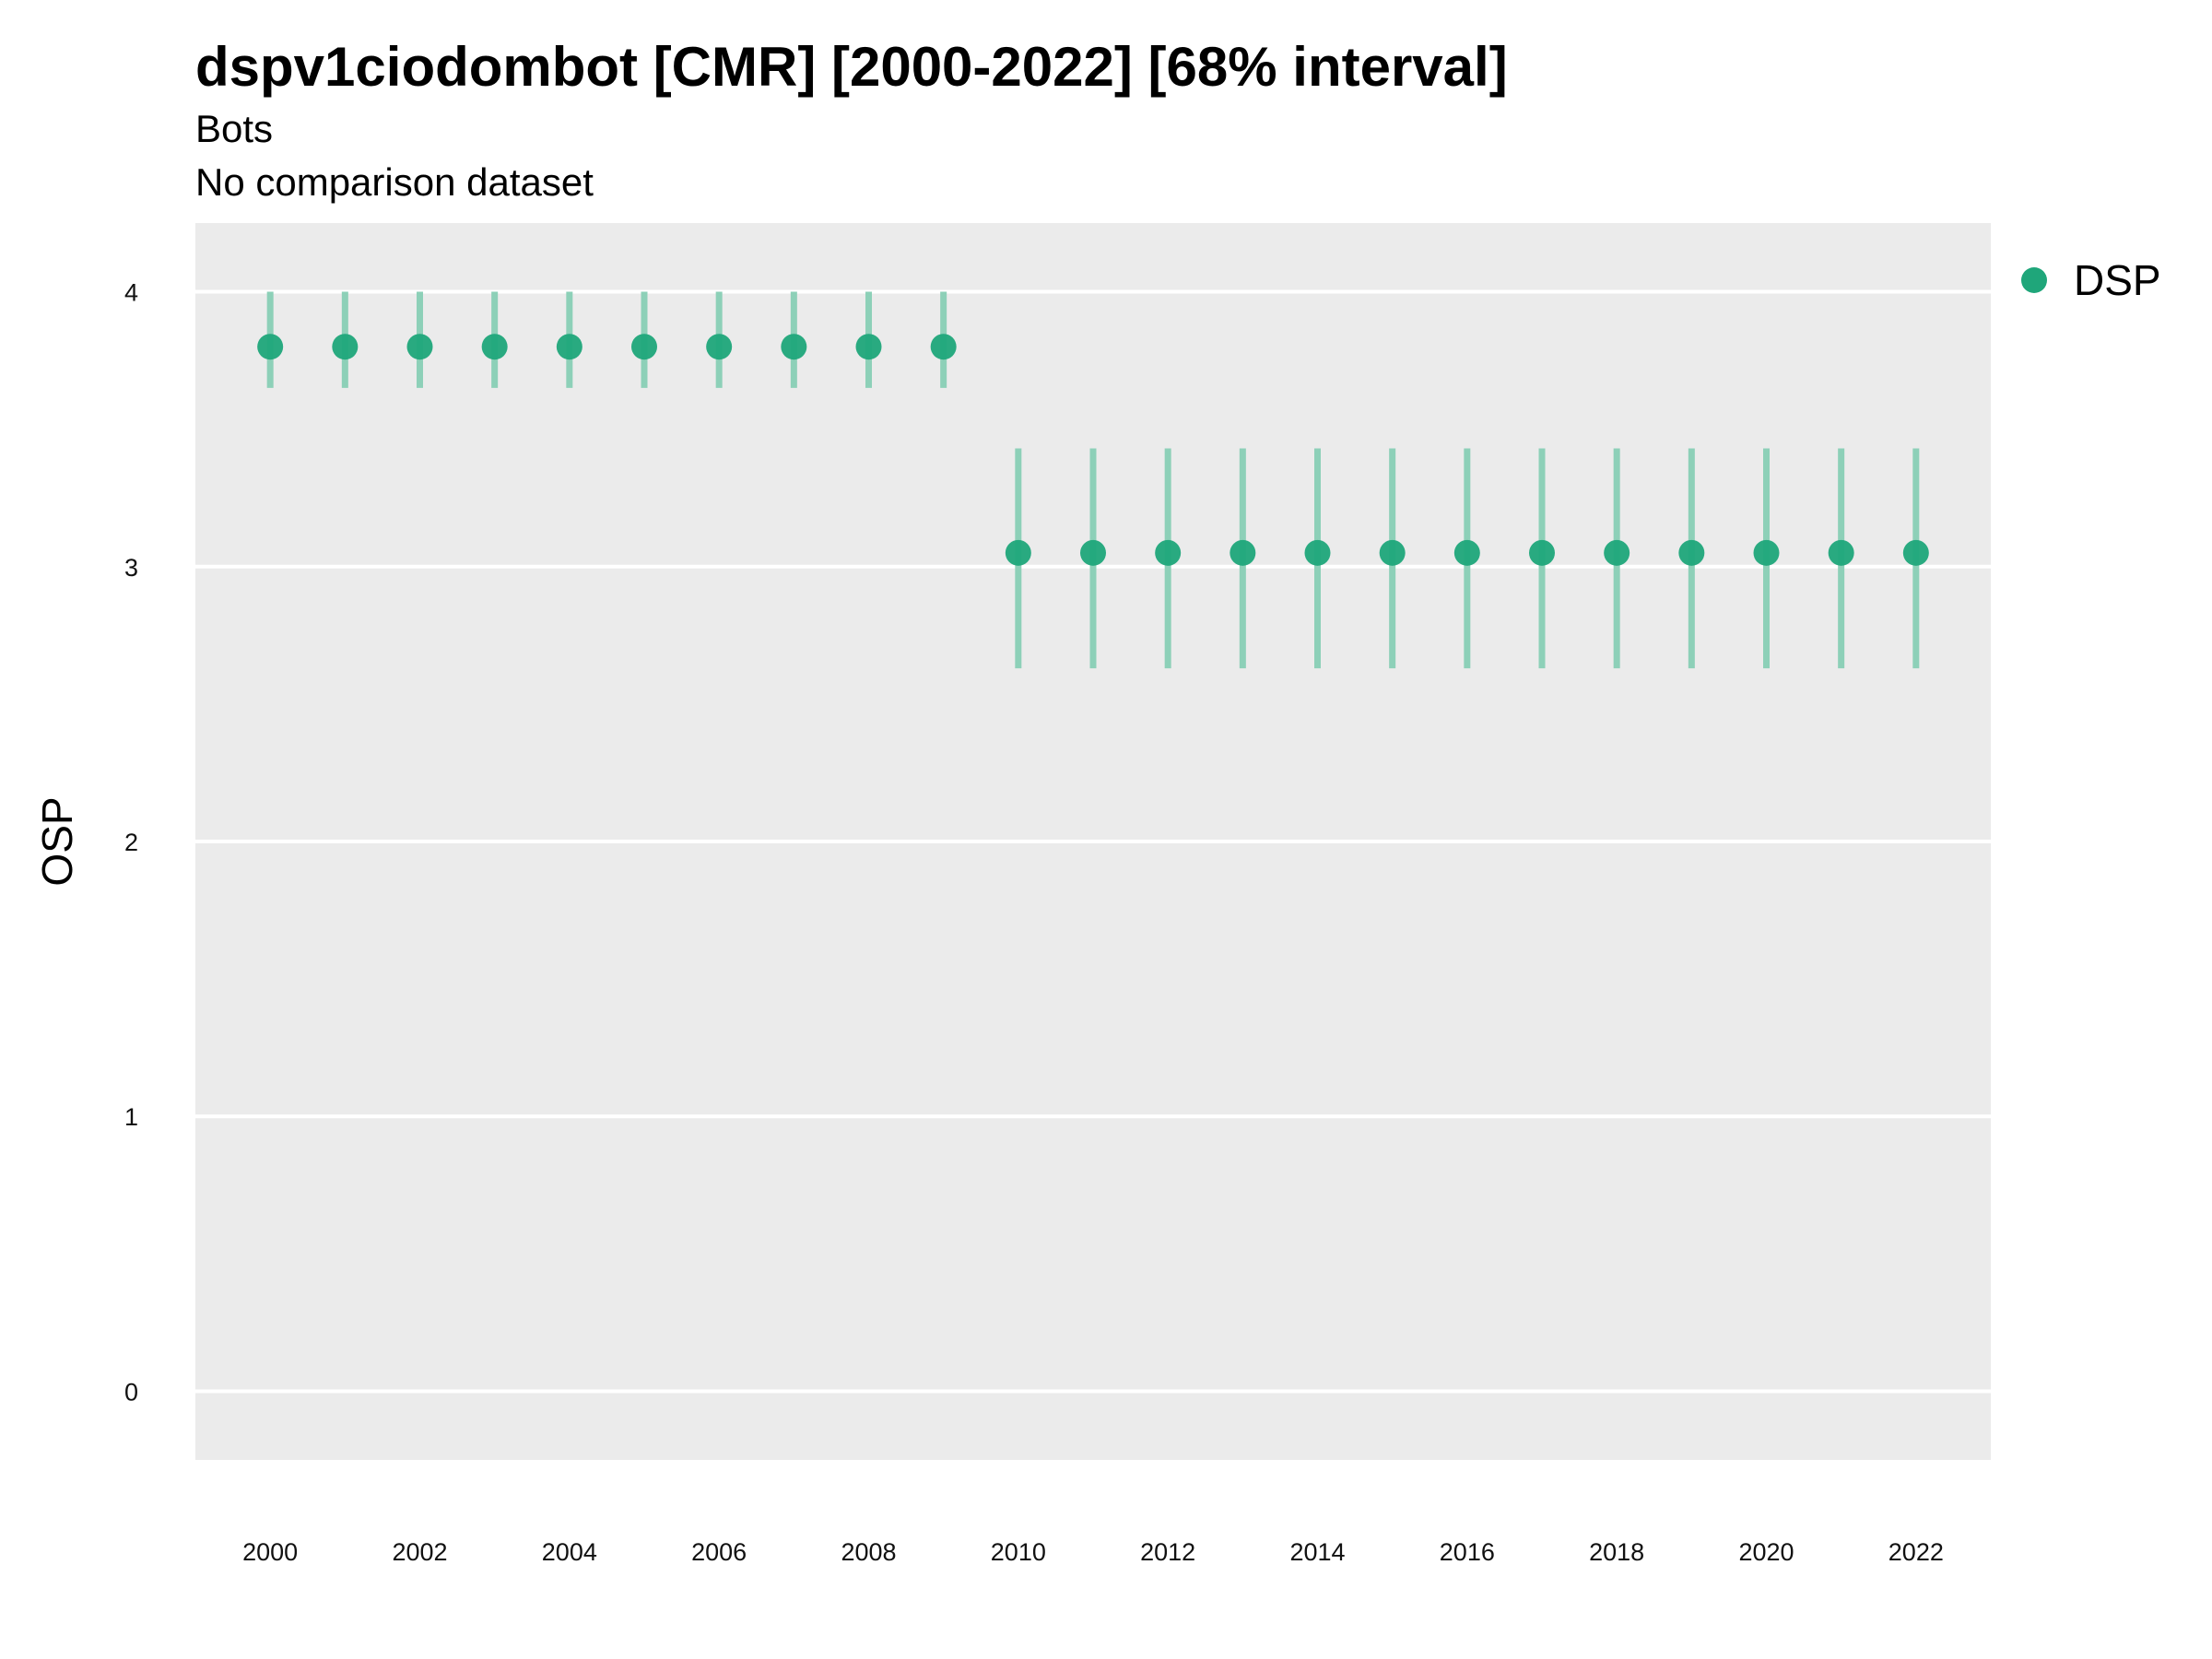 This screenshot has width=2212, height=1659. Describe the element at coordinates (569, 1552) in the screenshot. I see `x-tick-label-2004: 2004` at that location.